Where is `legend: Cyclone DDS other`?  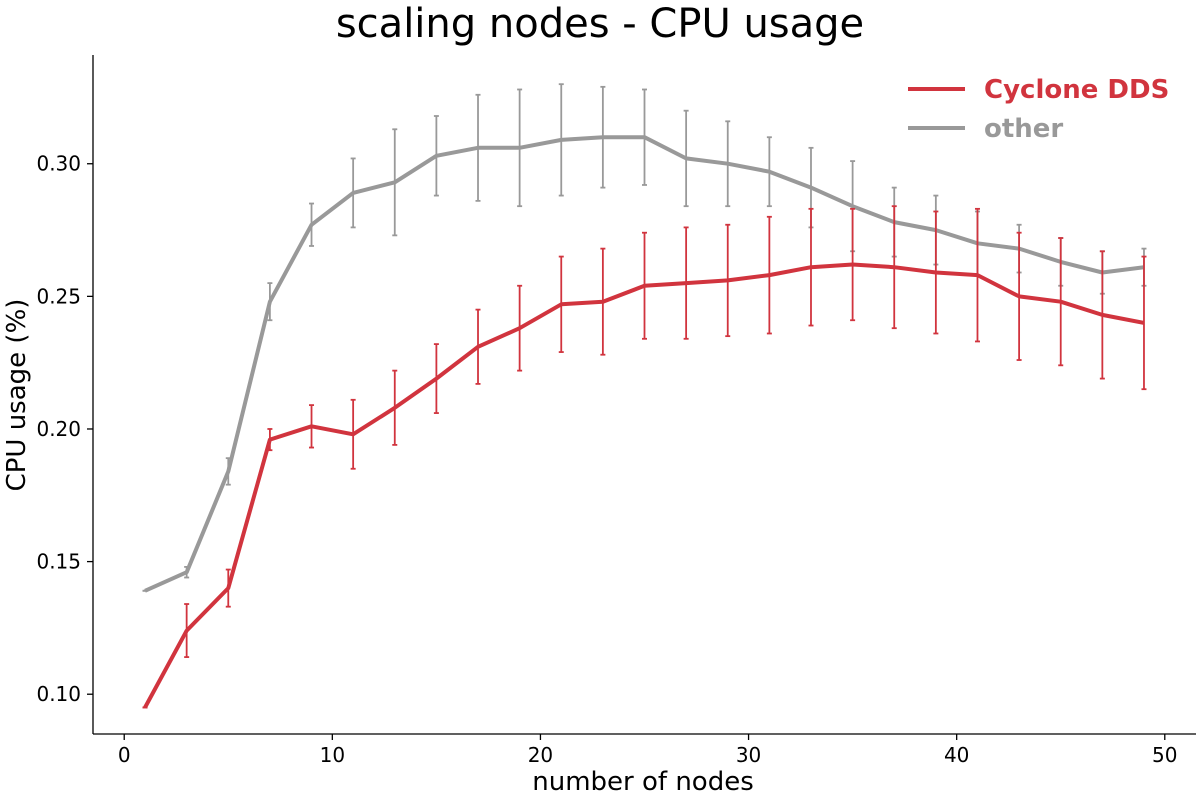 legend: Cyclone DDS other is located at coordinates (1038, 109).